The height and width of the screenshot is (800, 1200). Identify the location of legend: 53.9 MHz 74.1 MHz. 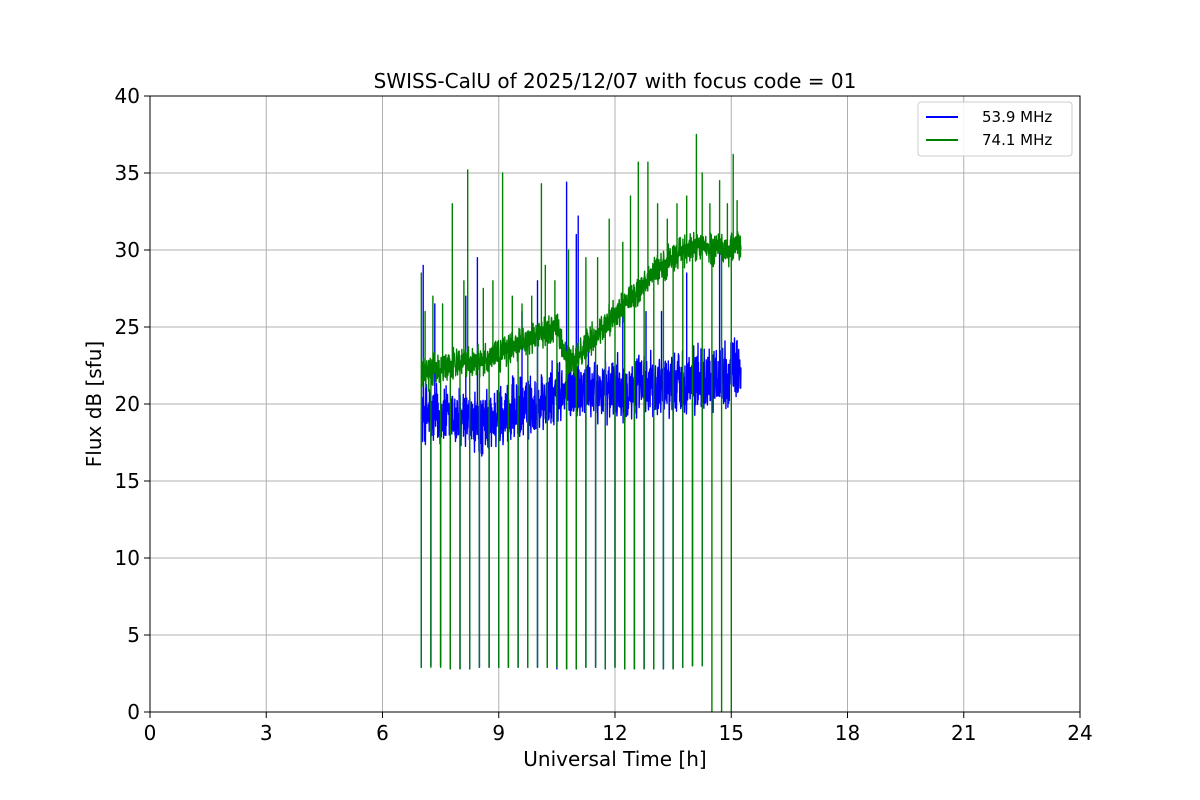
(995, 129).